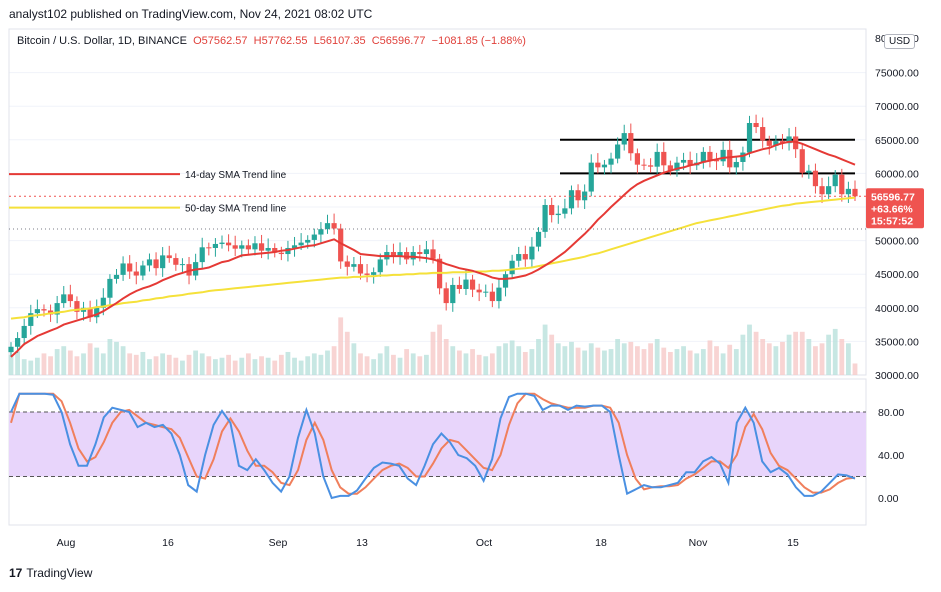  What do you see at coordinates (428, 543) in the screenshot?
I see `time-axis: Aug 16 Sep 13 Oct 18 Nov 15` at bounding box center [428, 543].